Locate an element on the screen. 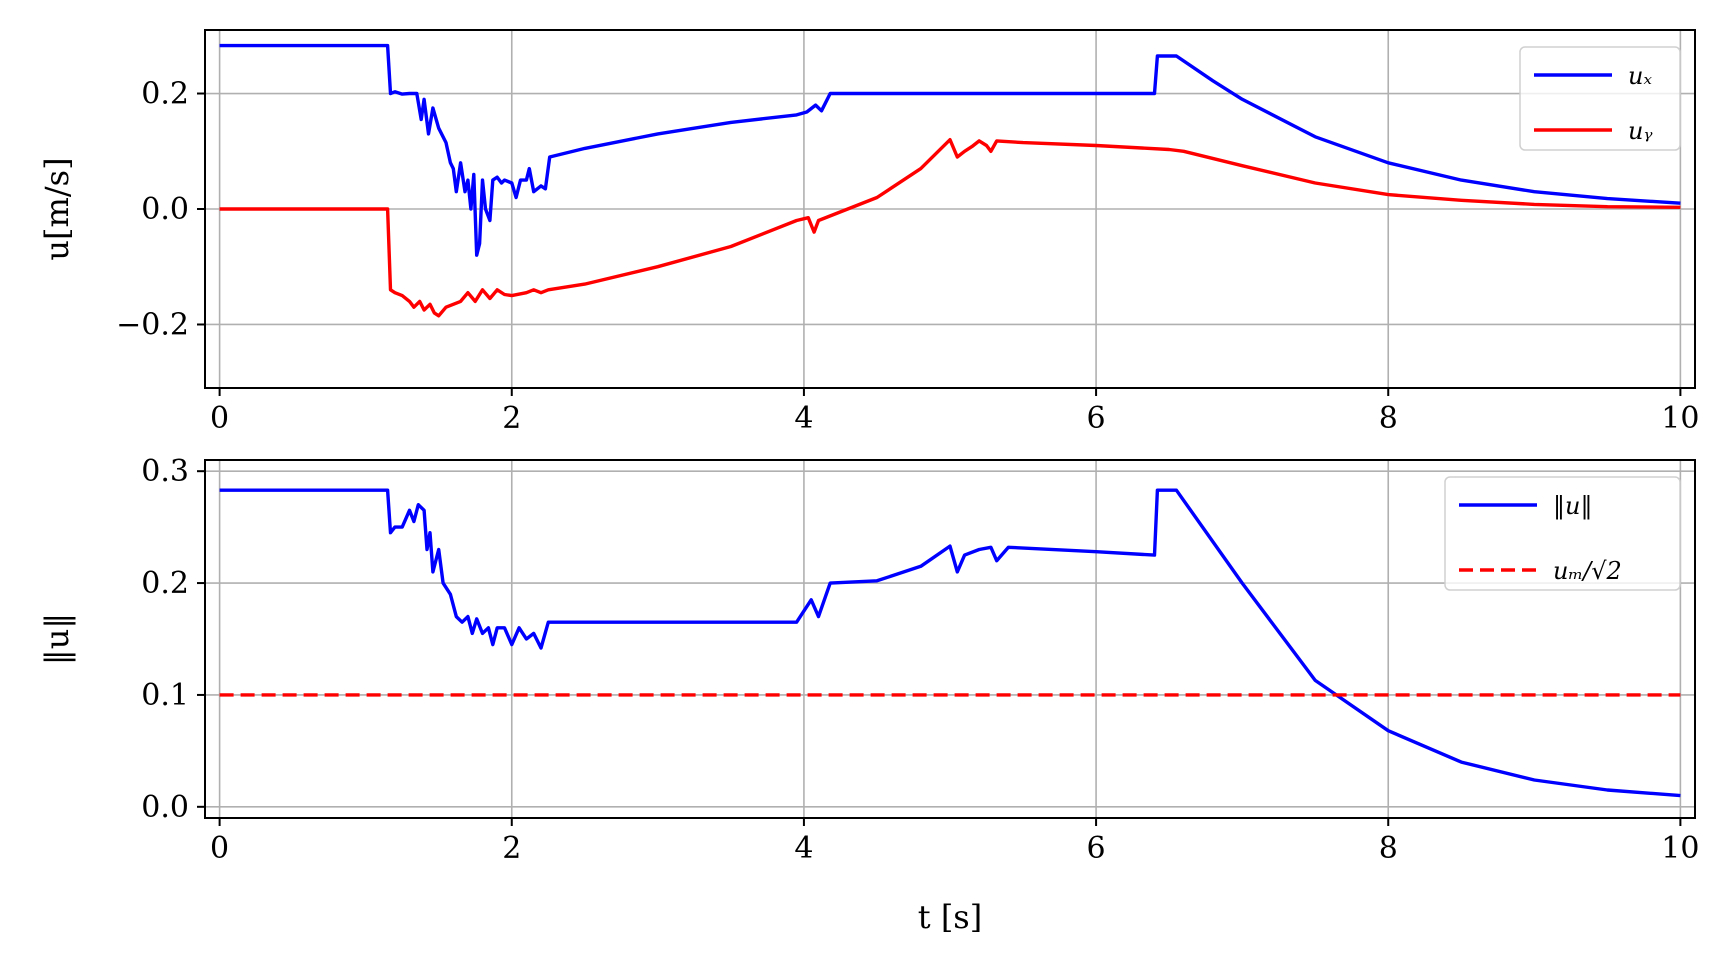 This screenshot has height=969, width=1729. x-axis-label: t [s] is located at coordinates (950, 917).